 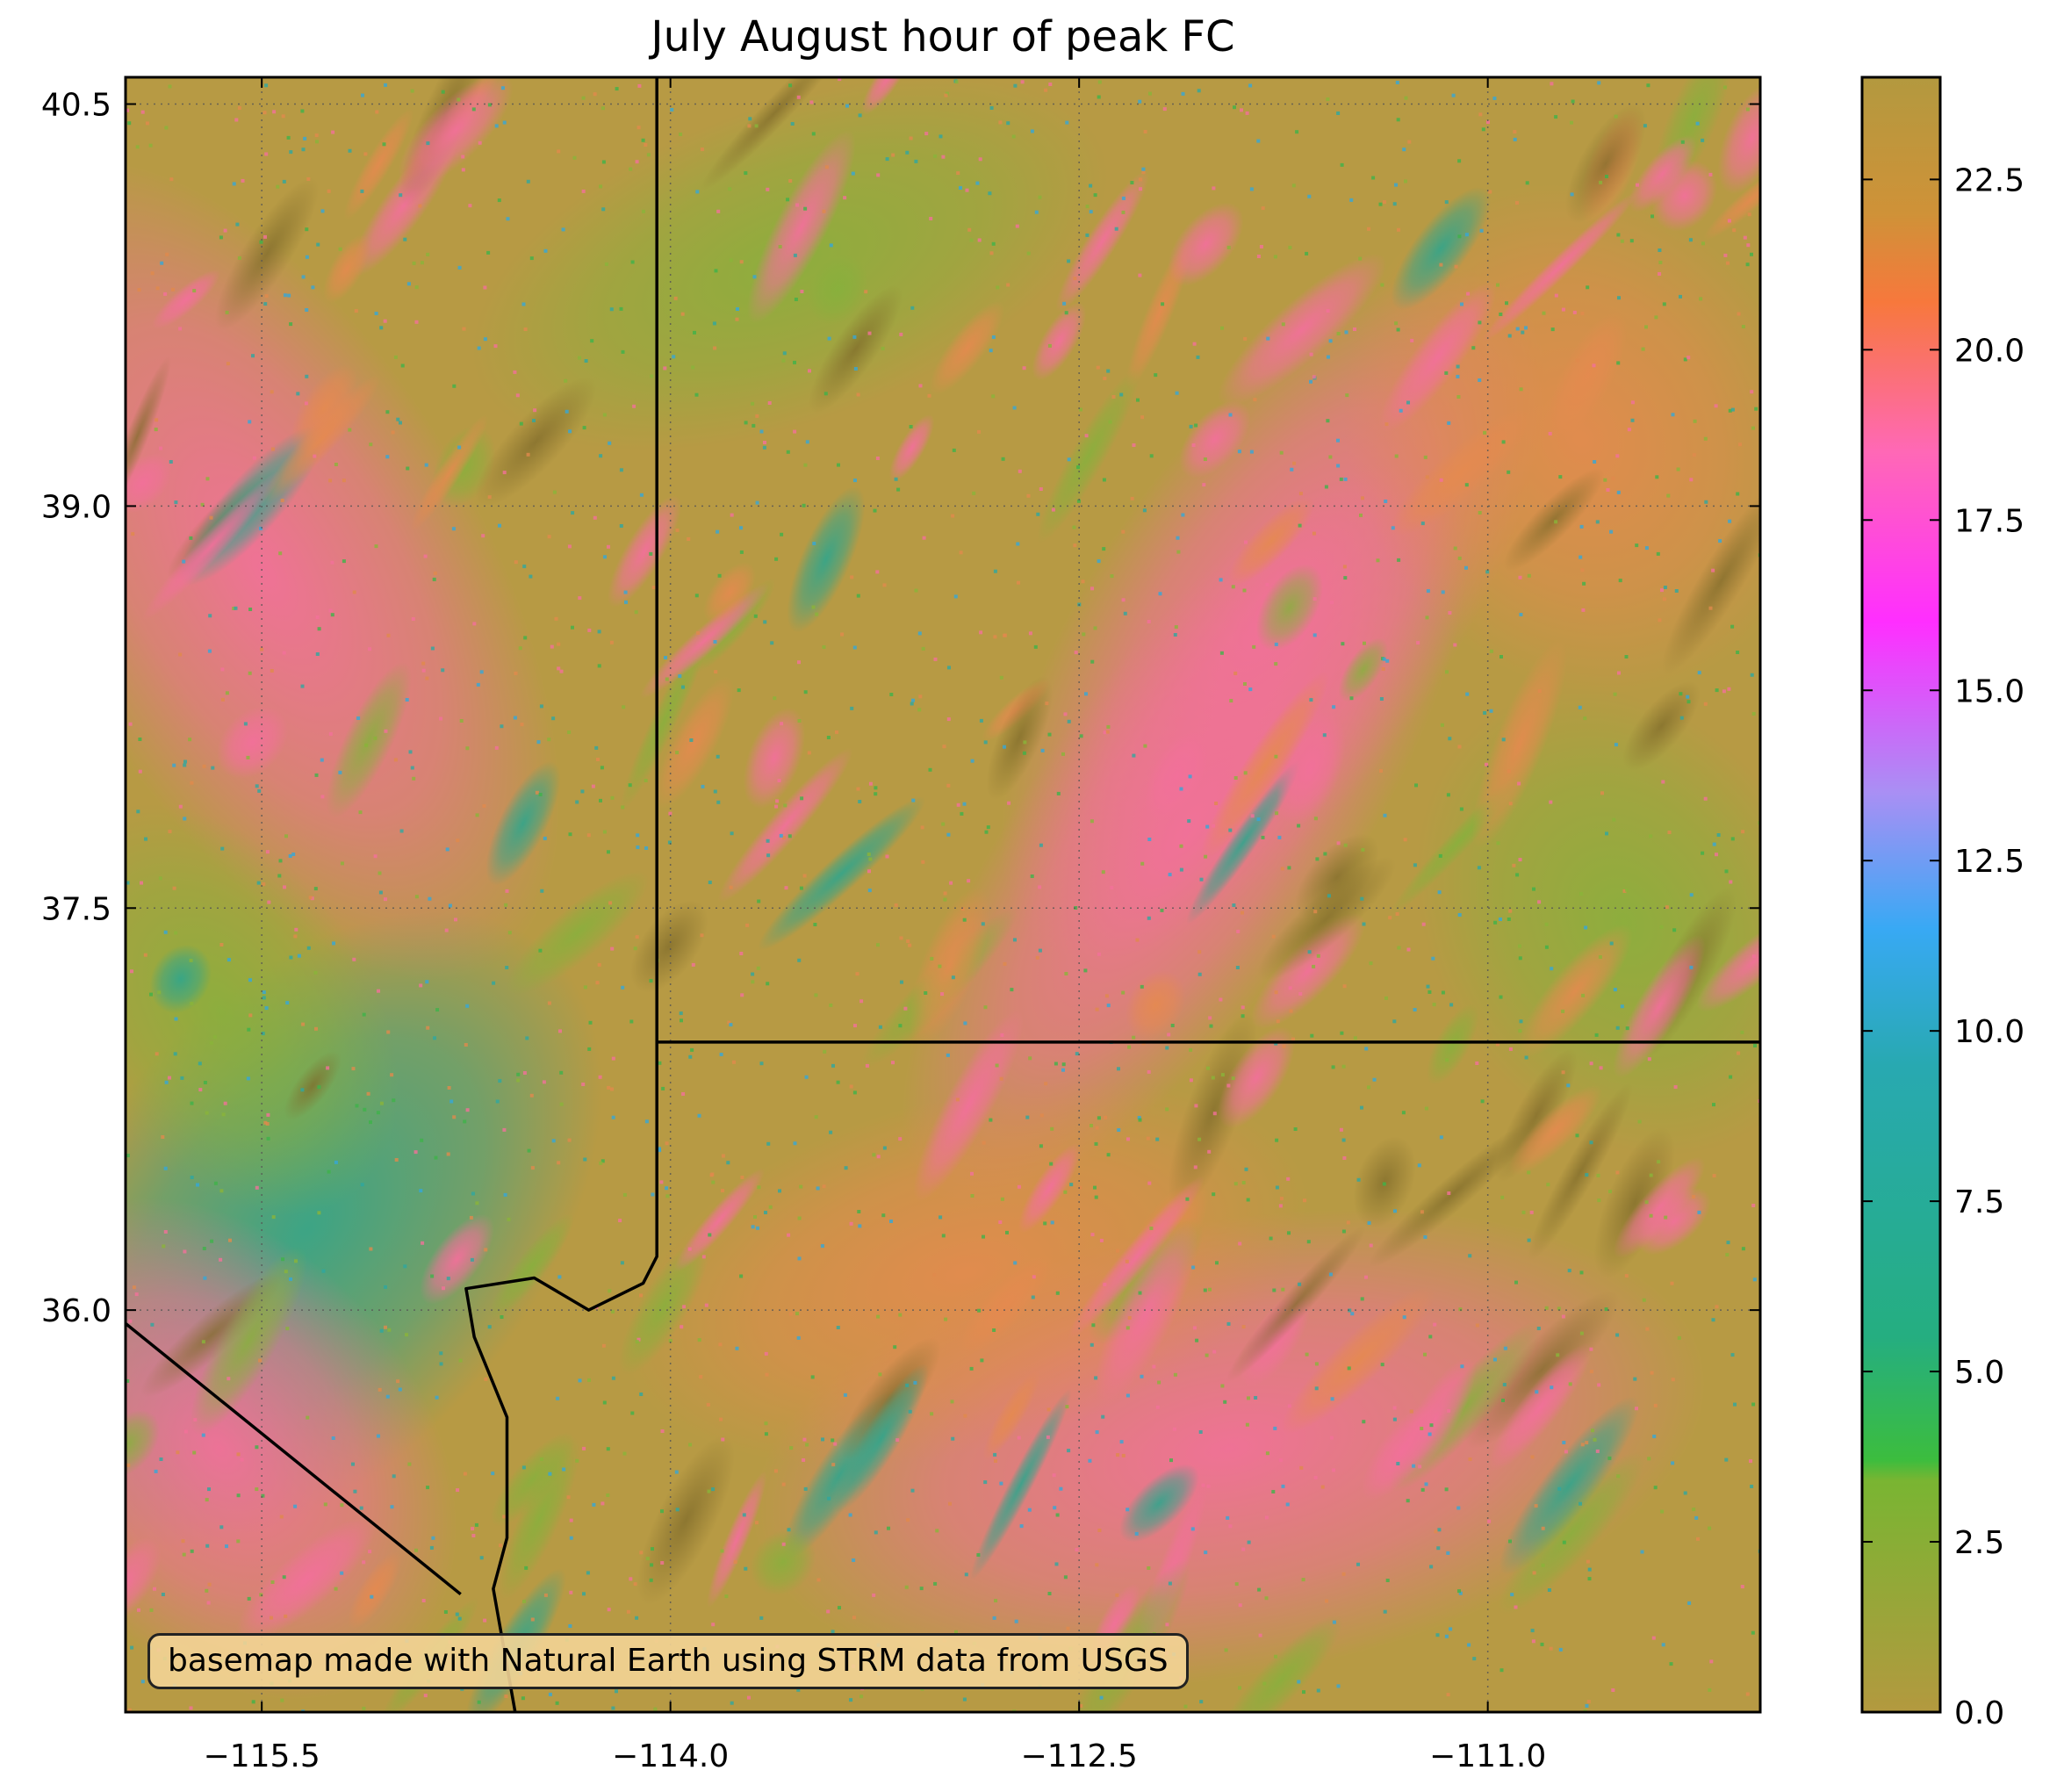 I want to click on texture-blob, so click(x=1185, y=834).